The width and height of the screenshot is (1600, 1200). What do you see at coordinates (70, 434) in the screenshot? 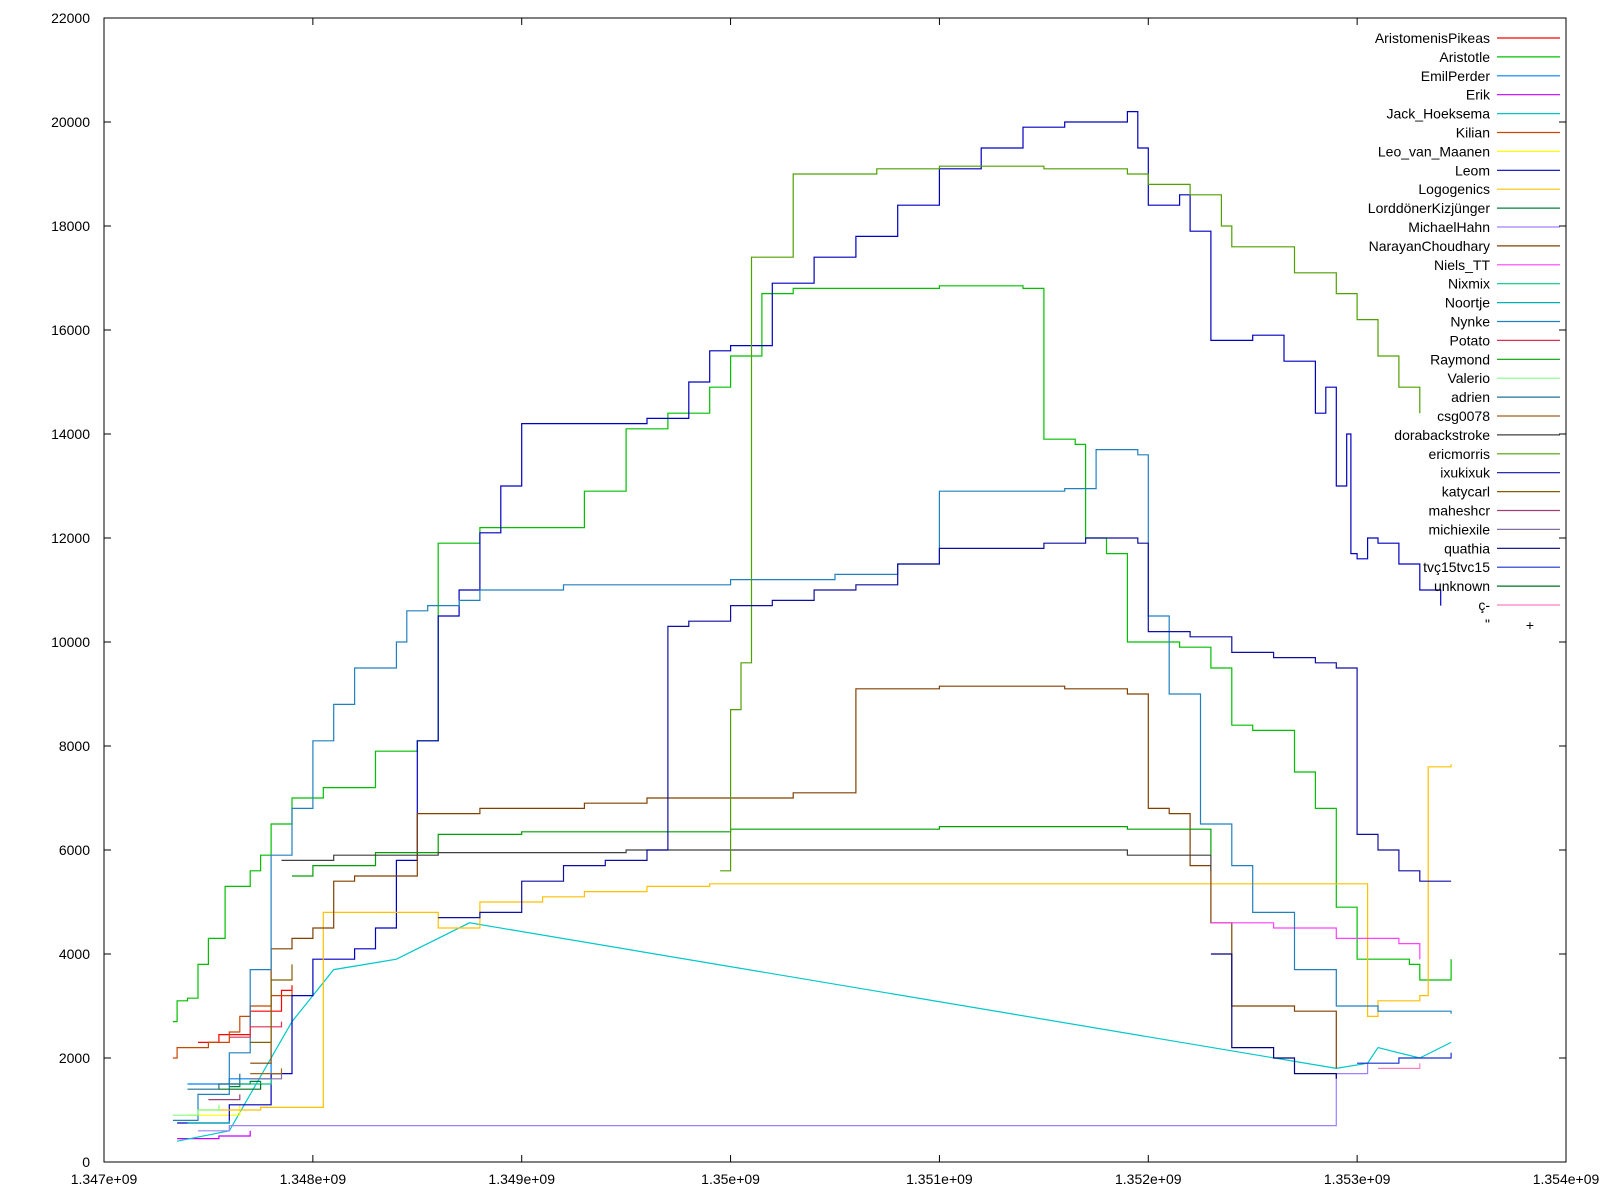
I see `y-tick-label: 14000` at bounding box center [70, 434].